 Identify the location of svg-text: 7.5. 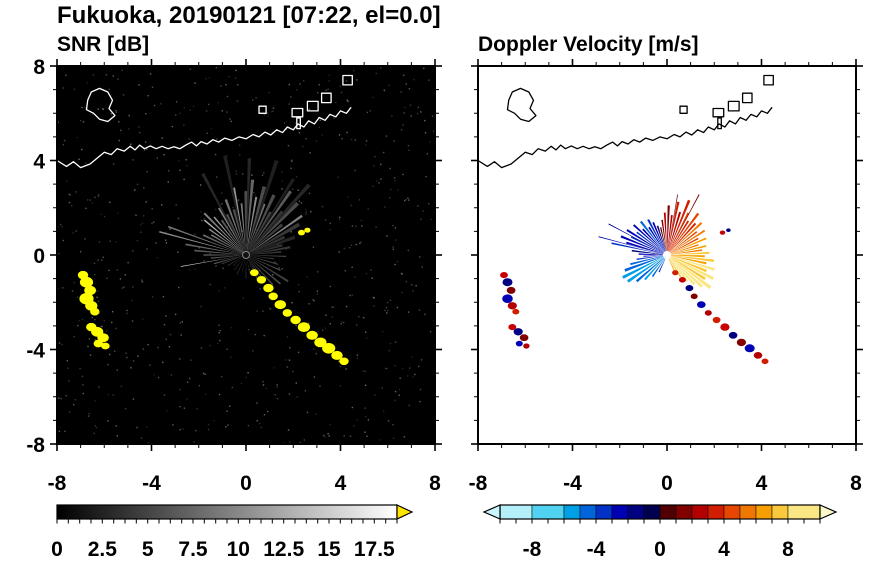
(193, 549).